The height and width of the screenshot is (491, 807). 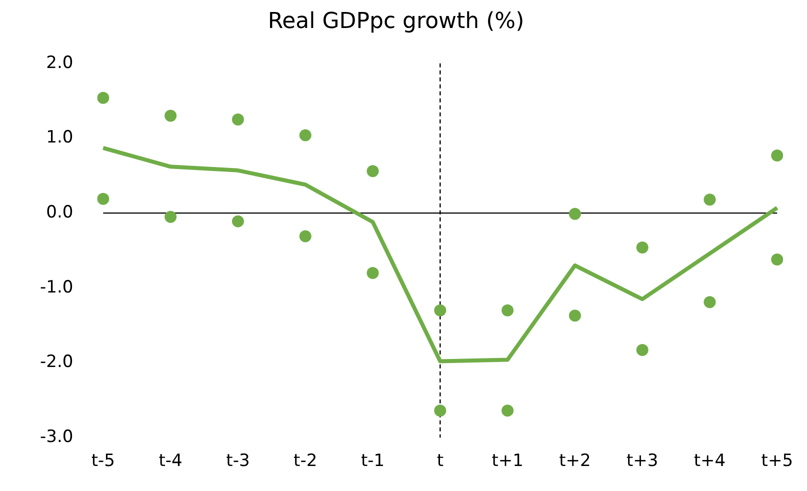 What do you see at coordinates (508, 461) in the screenshot?
I see `x-tick-label: t+1` at bounding box center [508, 461].